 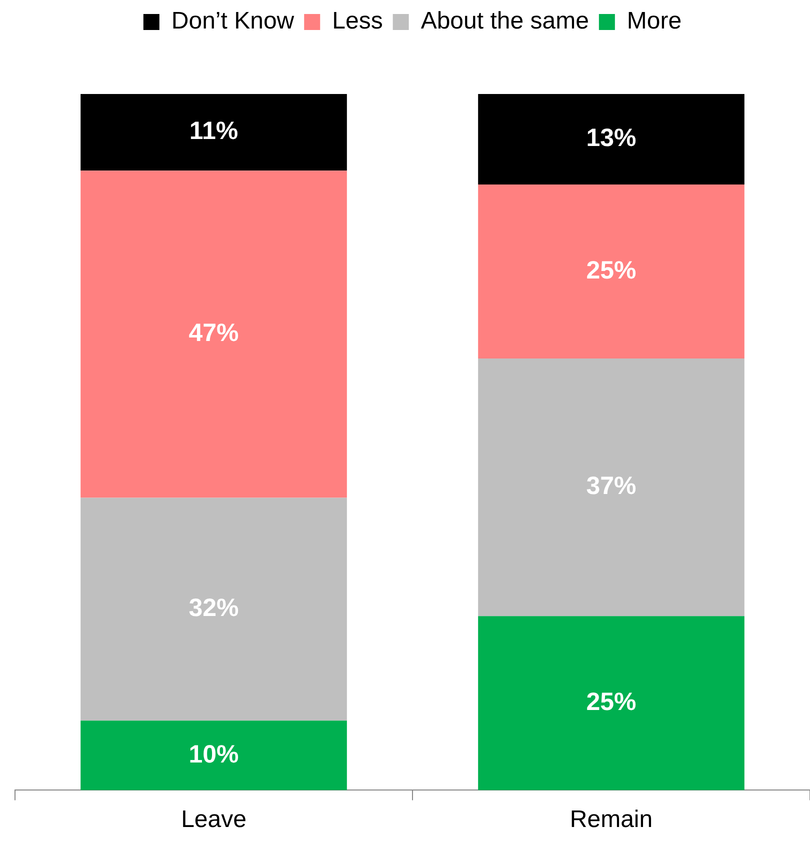 I want to click on x-tick-label: Leave, so click(x=213, y=820).